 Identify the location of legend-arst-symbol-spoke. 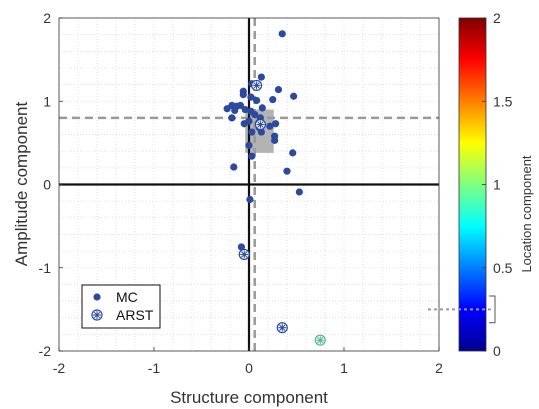
(97, 315).